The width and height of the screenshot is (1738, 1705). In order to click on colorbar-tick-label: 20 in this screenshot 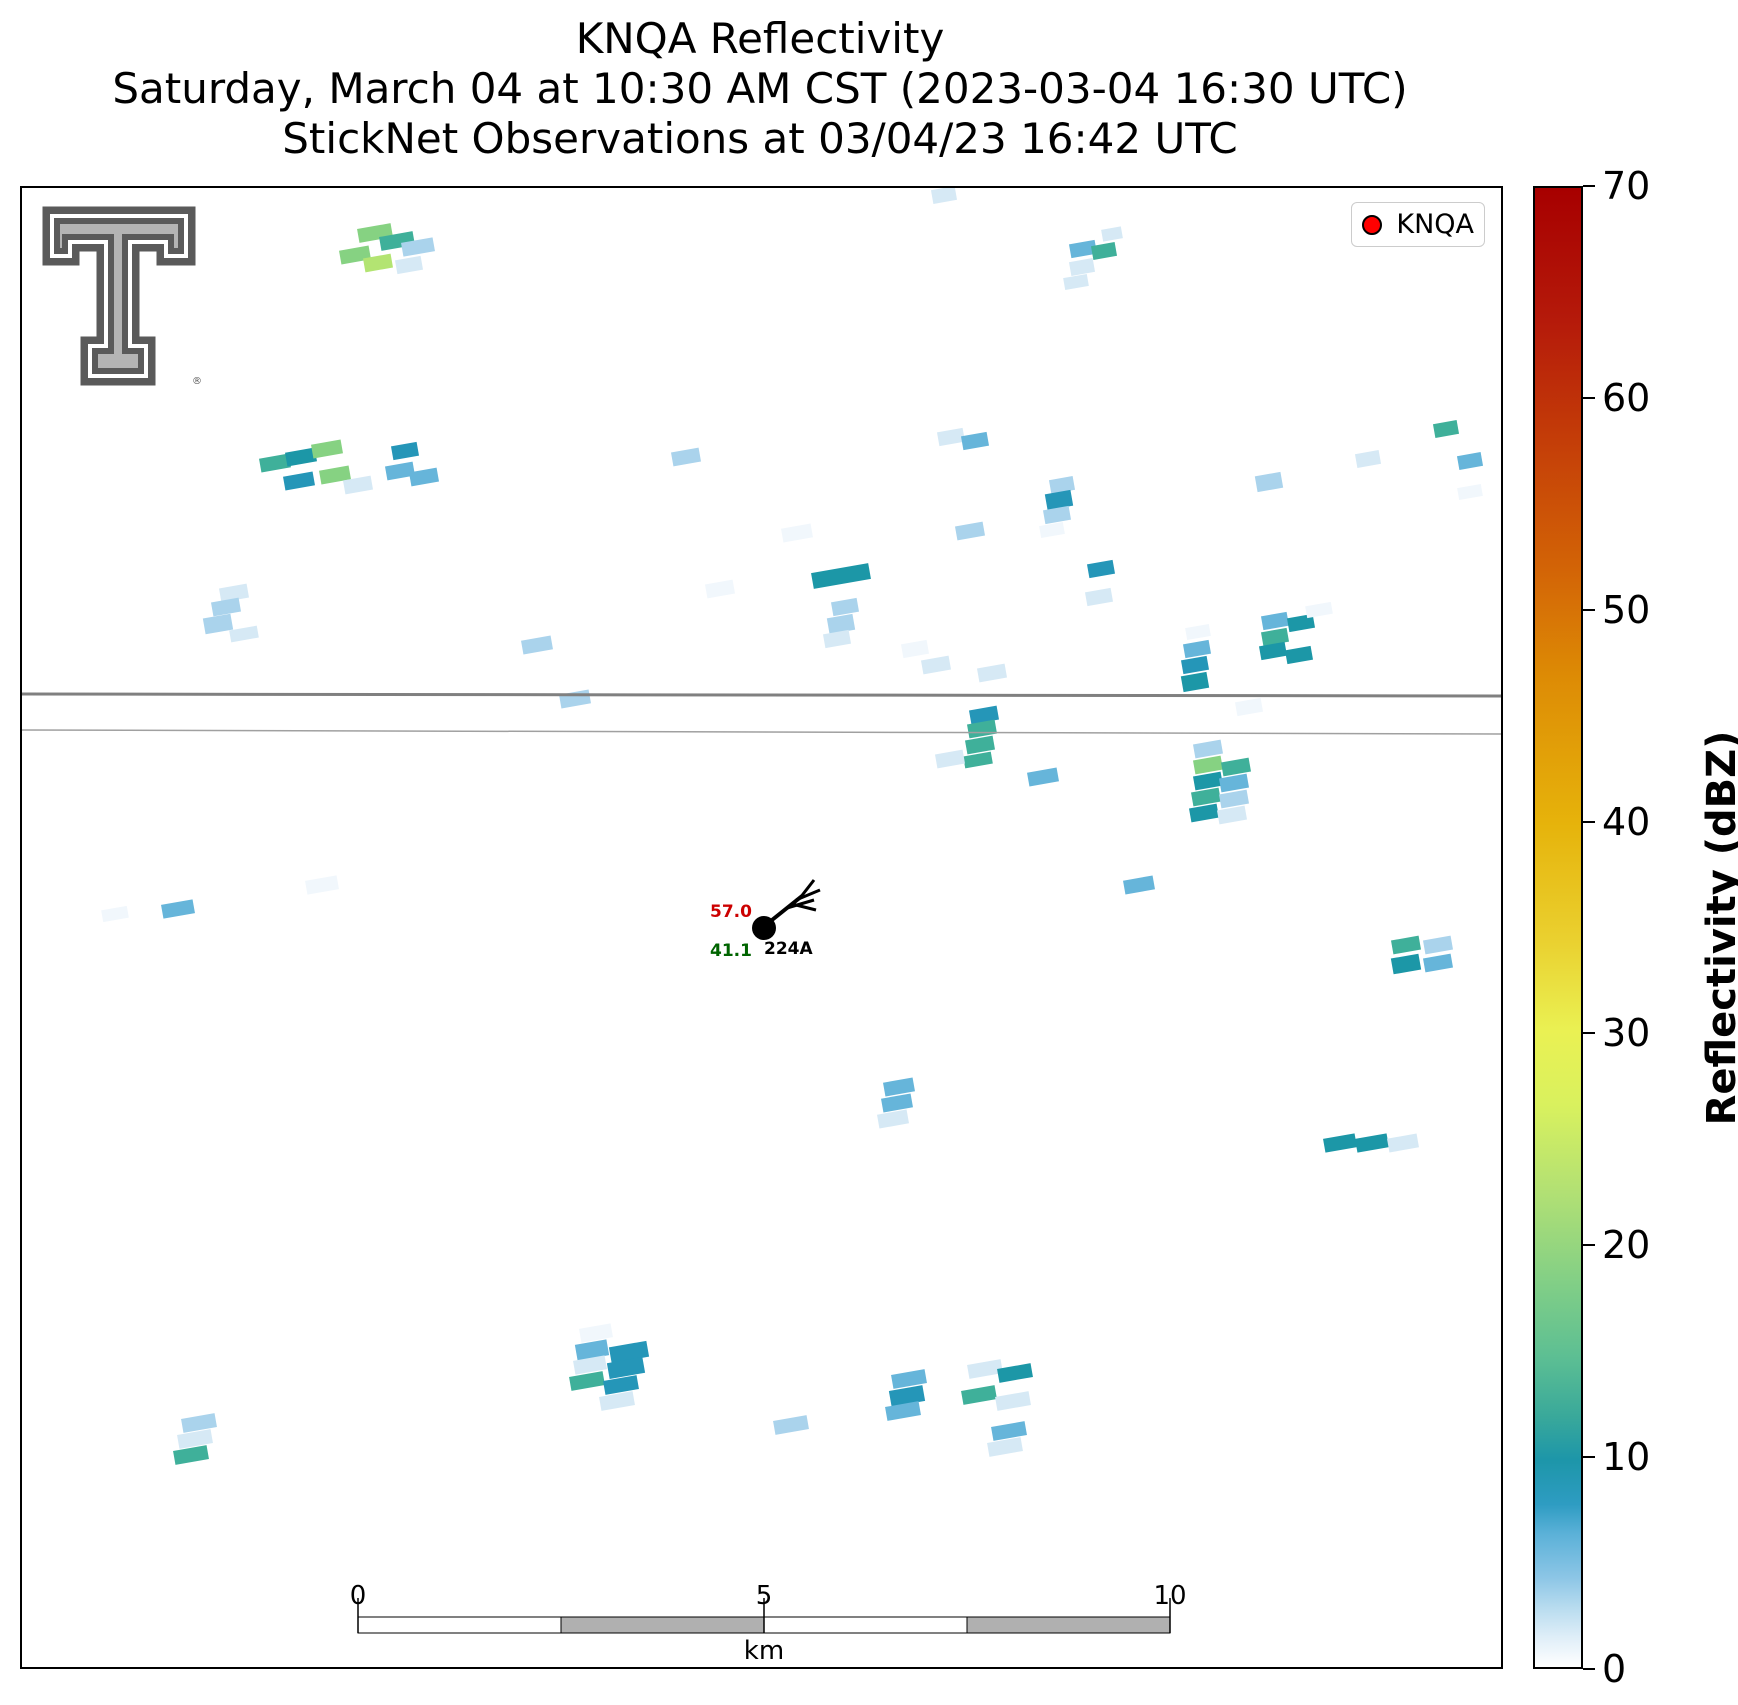, I will do `click(1626, 1245)`.